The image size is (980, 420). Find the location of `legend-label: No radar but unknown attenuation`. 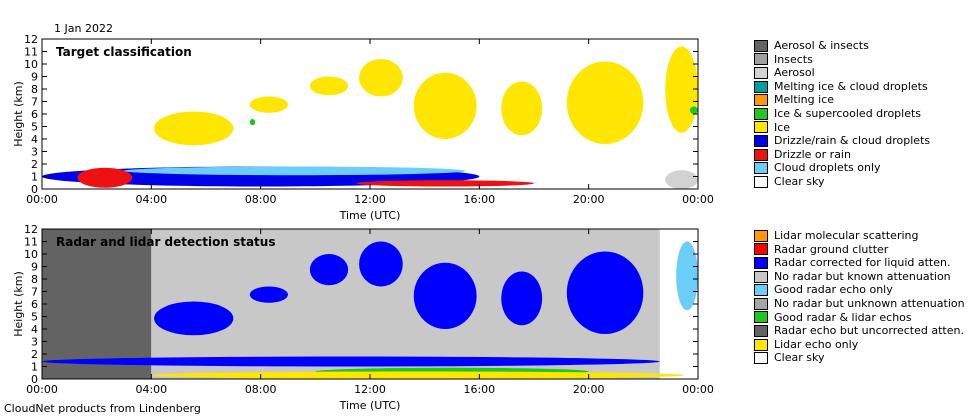

legend-label: No radar but unknown attenuation is located at coordinates (869, 303).